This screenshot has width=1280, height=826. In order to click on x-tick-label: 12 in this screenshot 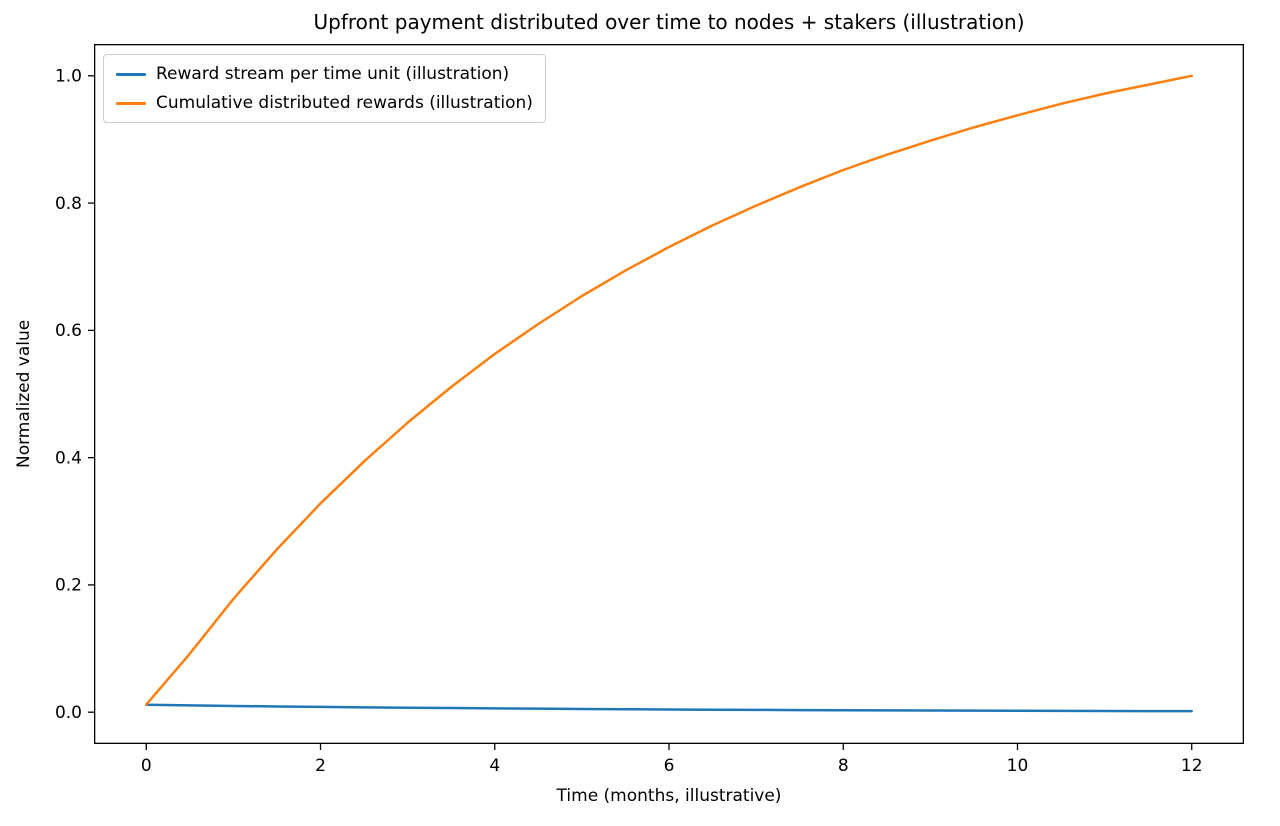, I will do `click(1192, 766)`.